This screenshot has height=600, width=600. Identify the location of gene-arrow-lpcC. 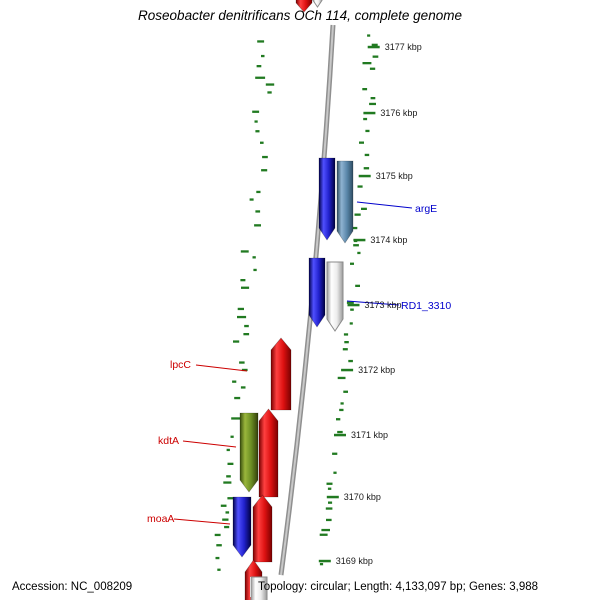
(281, 374).